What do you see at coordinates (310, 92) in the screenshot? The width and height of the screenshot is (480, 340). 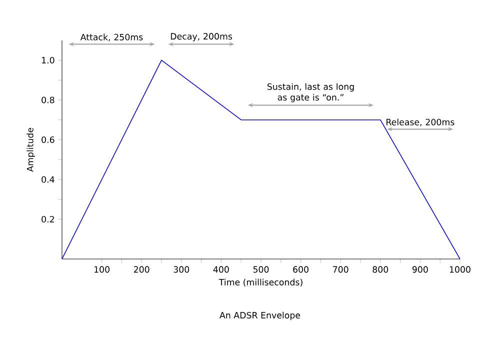 I see `annotation: Sustain, last as long as gate is “on.”` at bounding box center [310, 92].